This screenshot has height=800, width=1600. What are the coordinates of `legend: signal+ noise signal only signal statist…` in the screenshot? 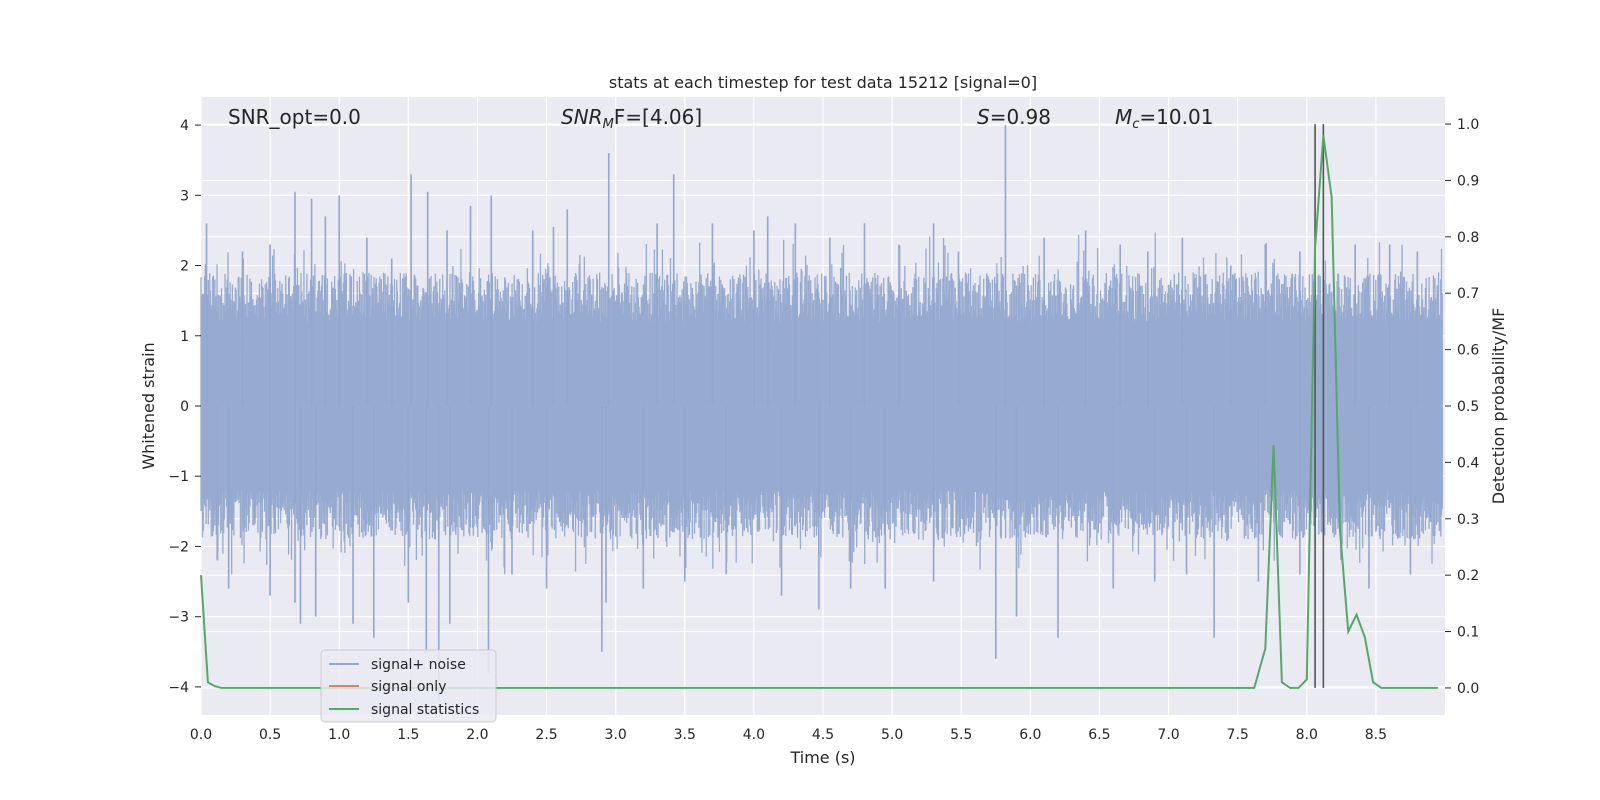 It's located at (408, 686).